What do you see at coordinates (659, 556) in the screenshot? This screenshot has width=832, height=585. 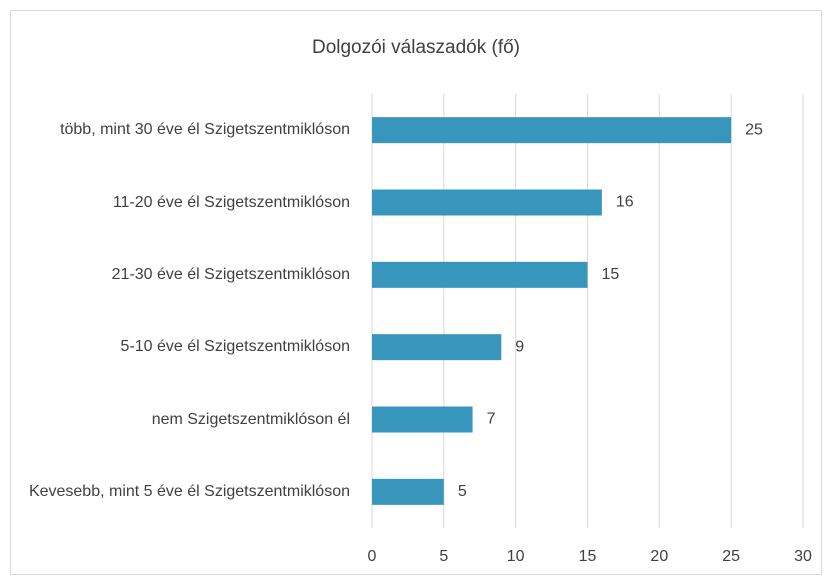 I see `x-tick-label: 20` at bounding box center [659, 556].